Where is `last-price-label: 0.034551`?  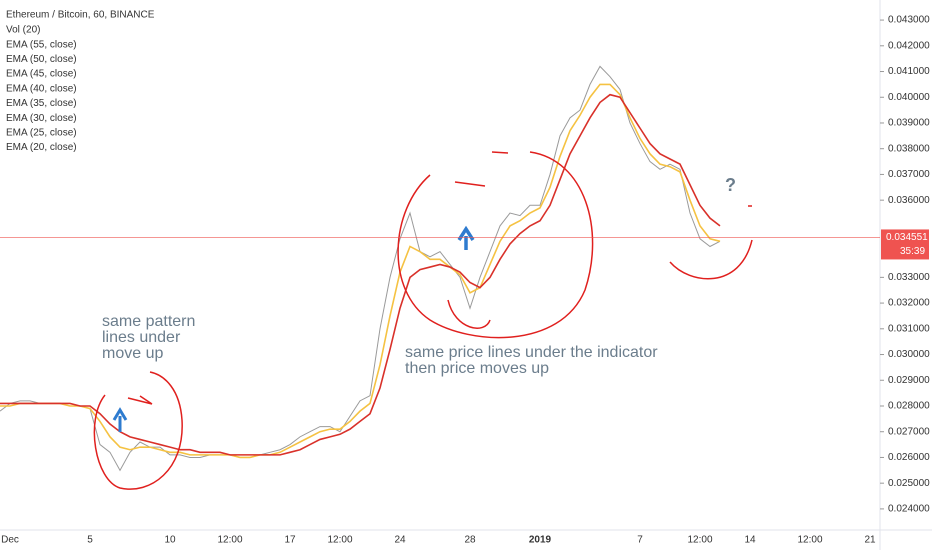
last-price-label: 0.034551 is located at coordinates (907, 237).